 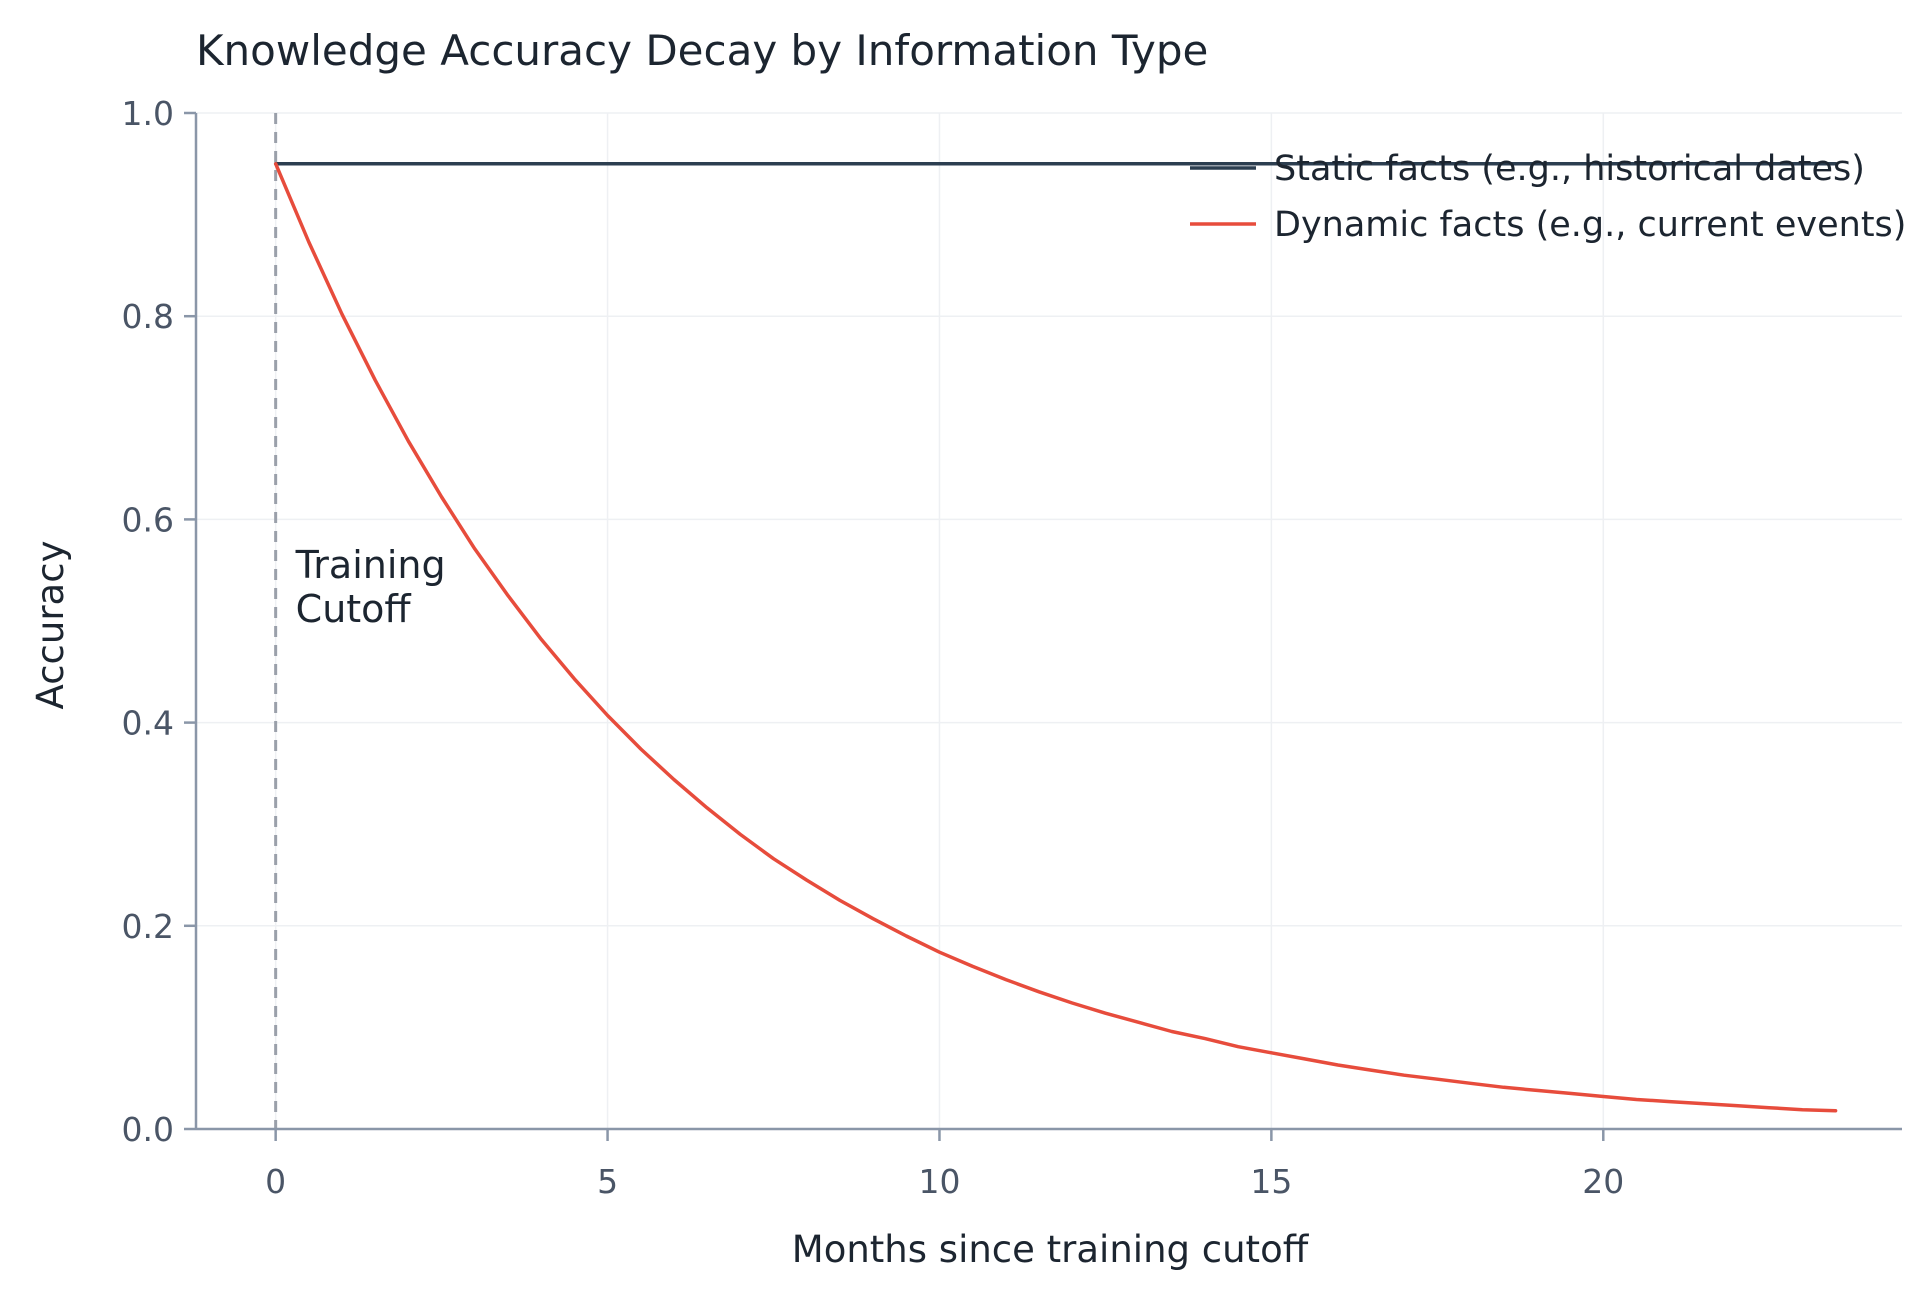 I want to click on x-tick-label: 0, so click(x=275, y=1181).